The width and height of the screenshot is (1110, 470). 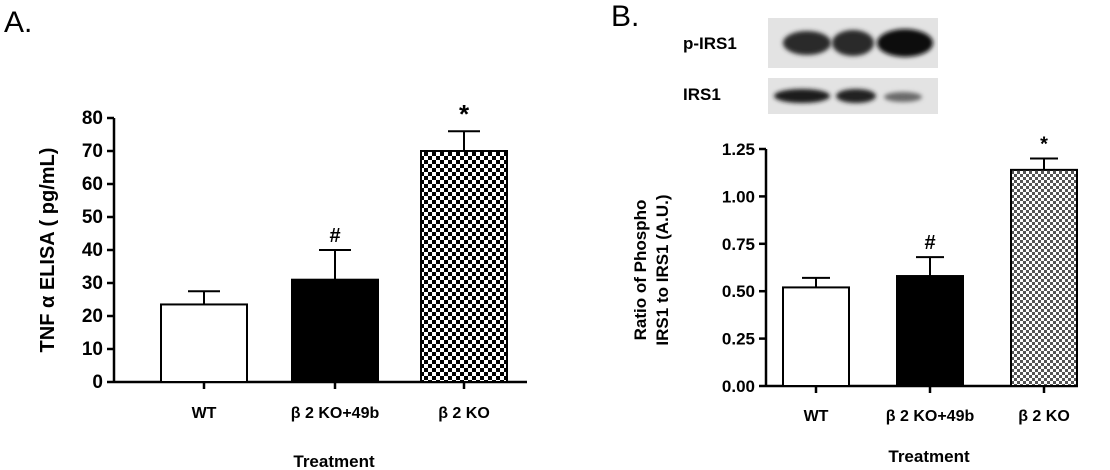 What do you see at coordinates (48, 250) in the screenshot?
I see `panel-a-y-axis-label: TNF α ELISA ( pg/mL)` at bounding box center [48, 250].